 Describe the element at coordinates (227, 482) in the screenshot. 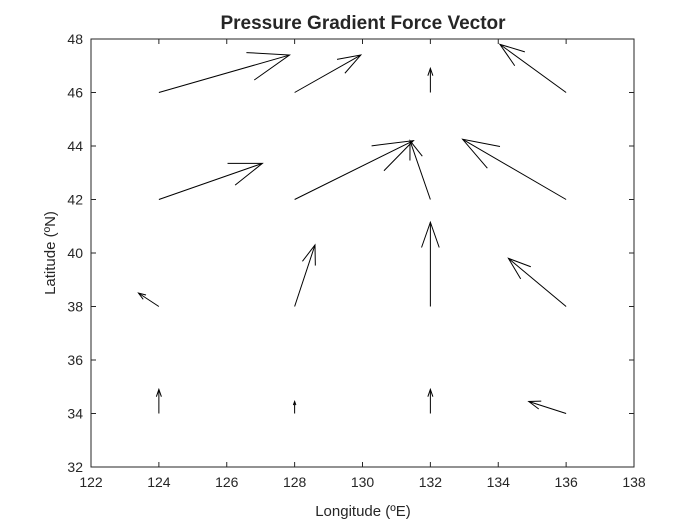

I see `x-tick-label: 126` at that location.